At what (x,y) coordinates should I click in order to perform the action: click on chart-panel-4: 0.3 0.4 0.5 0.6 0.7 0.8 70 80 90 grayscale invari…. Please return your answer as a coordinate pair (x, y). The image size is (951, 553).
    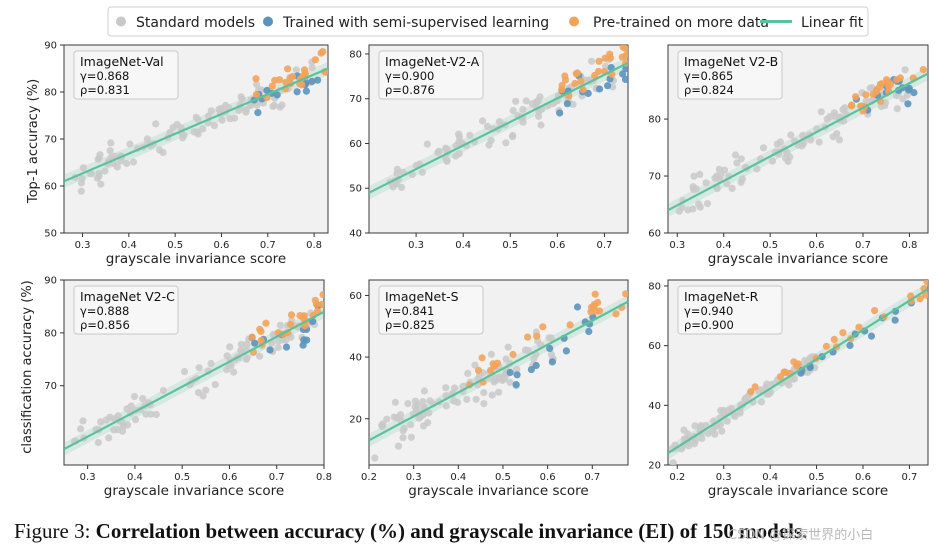
    Looking at the image, I should click on (188, 388).